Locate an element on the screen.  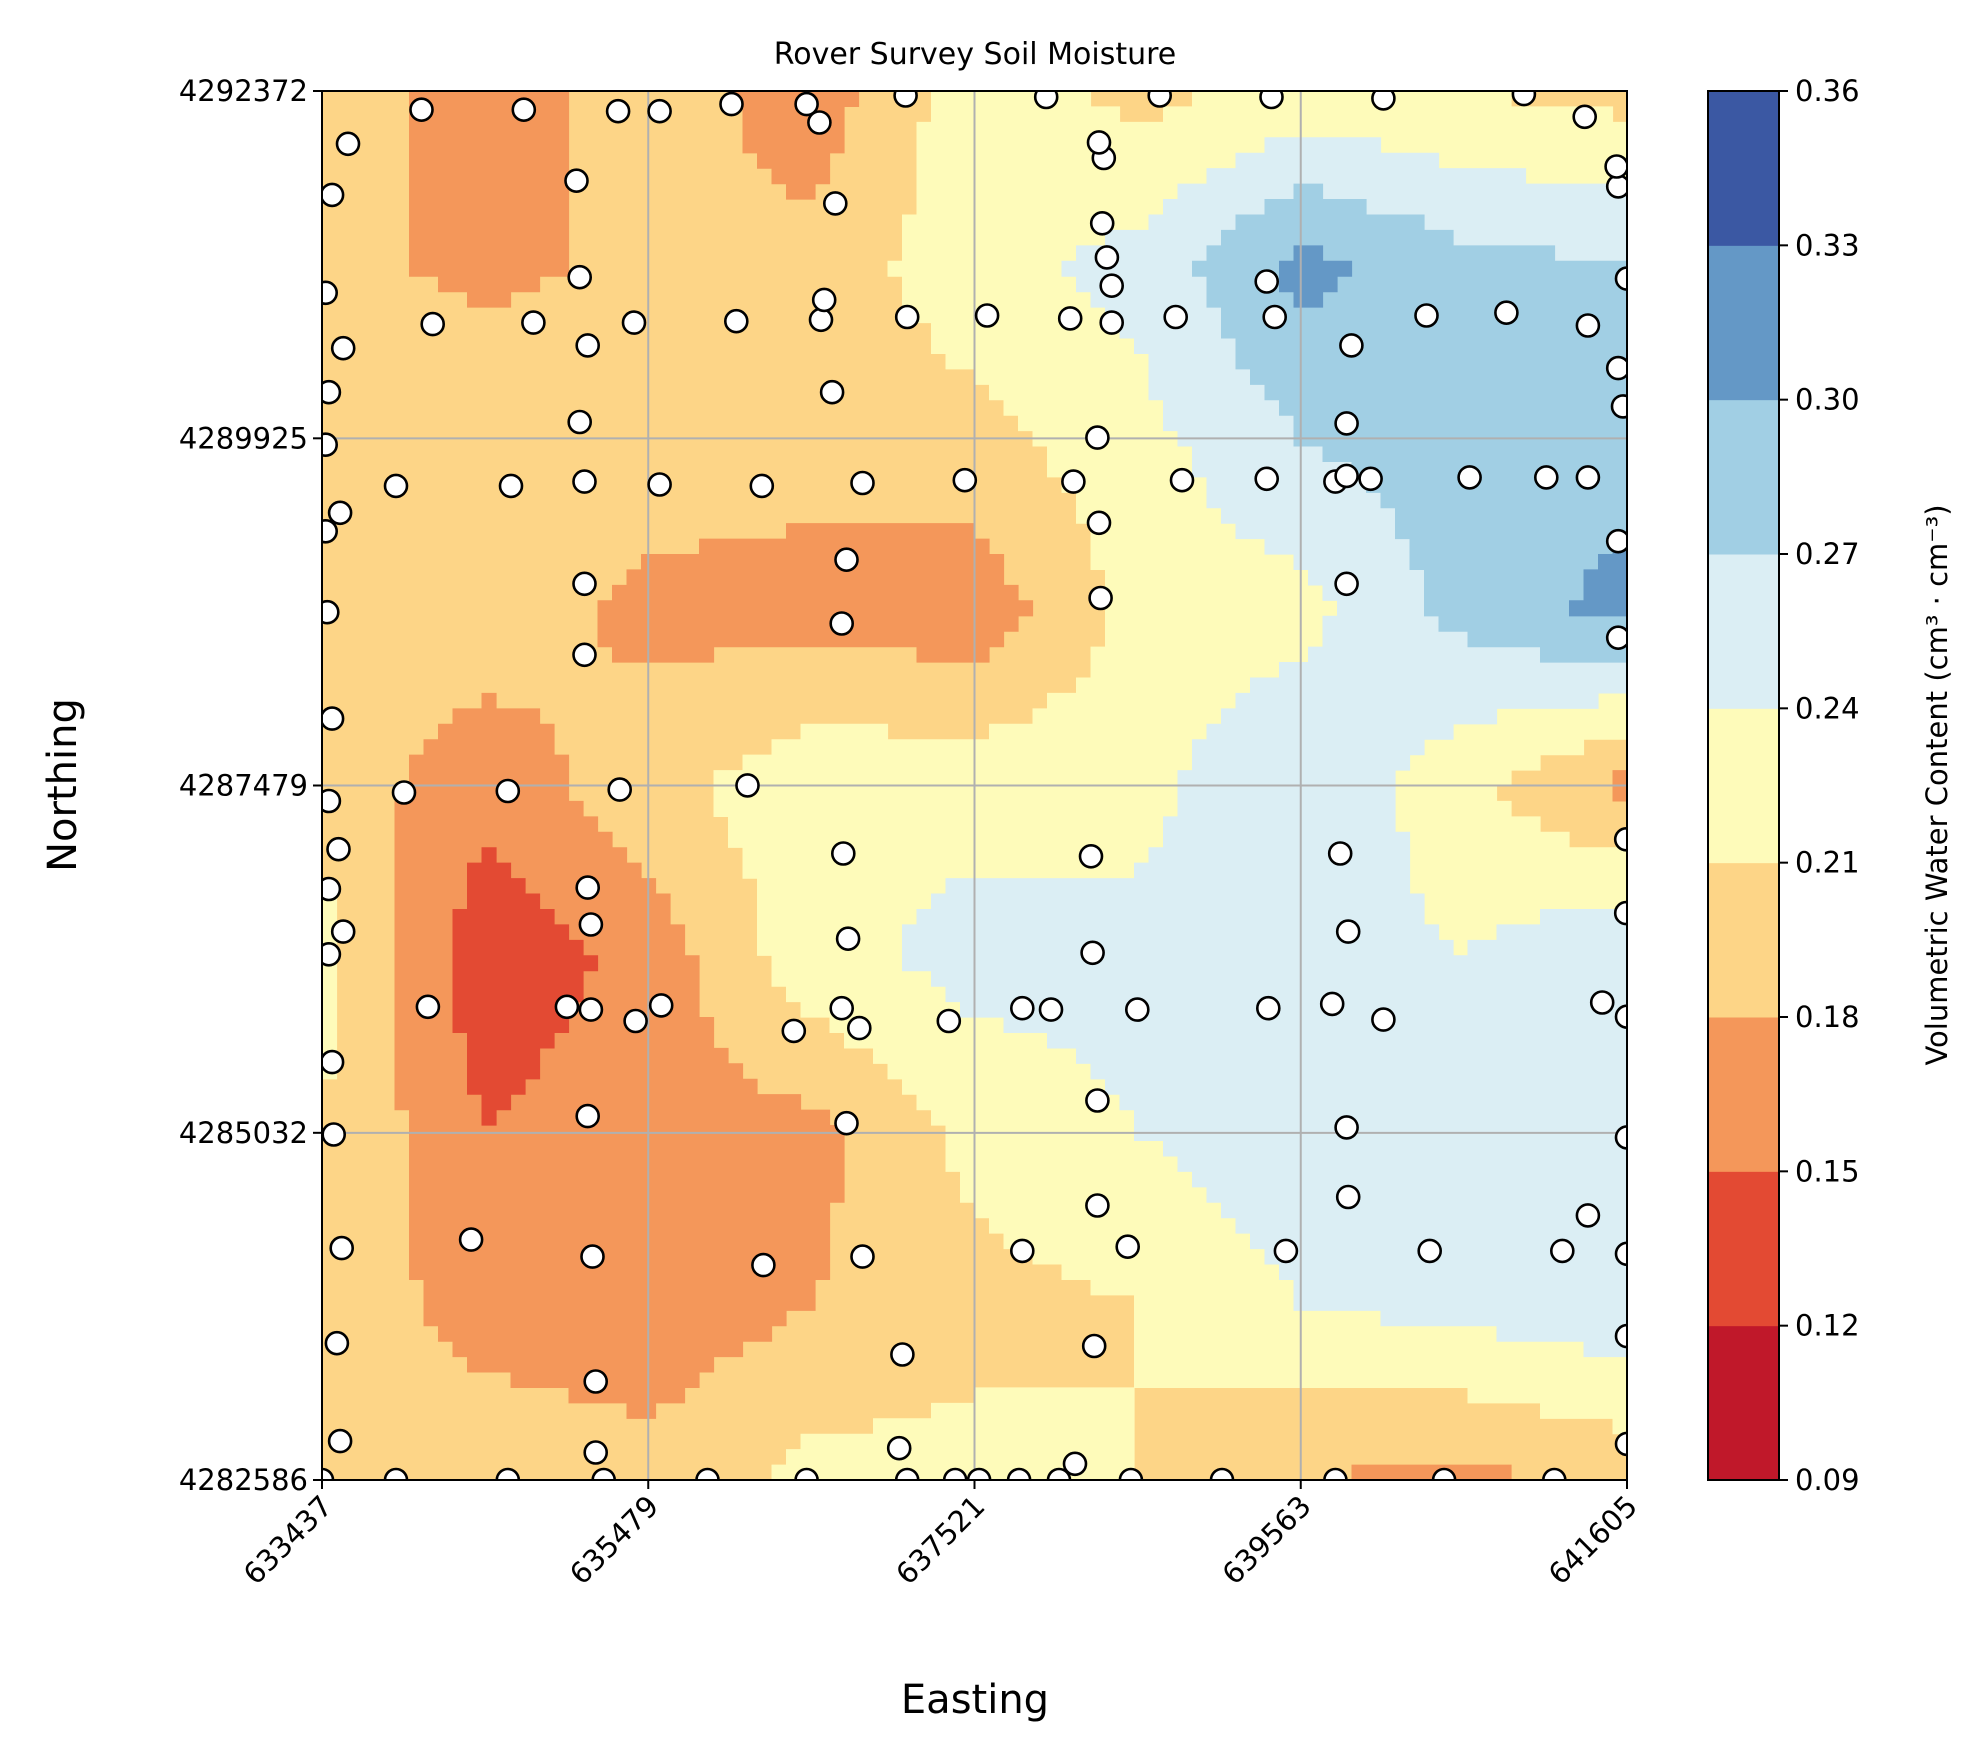
x-tick-label: 633437 is located at coordinates (288, 1540).